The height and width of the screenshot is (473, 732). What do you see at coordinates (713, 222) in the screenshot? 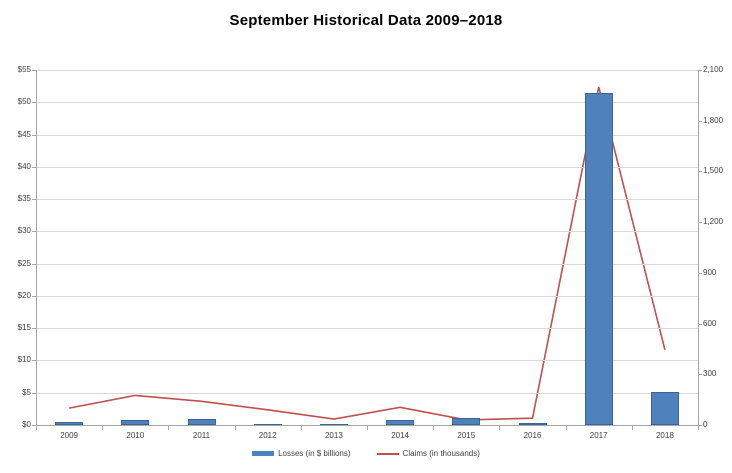
I see `y-right-label-1,200: 1,200` at bounding box center [713, 222].